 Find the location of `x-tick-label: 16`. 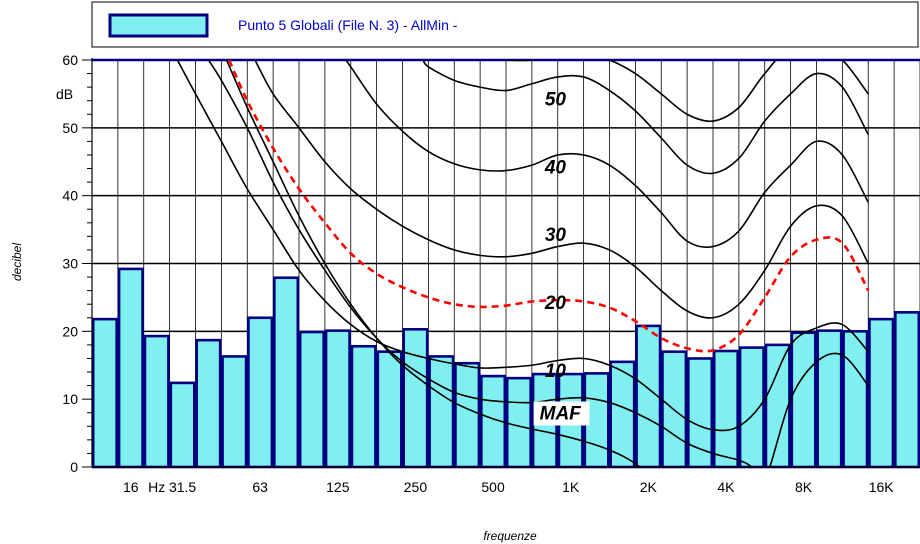

x-tick-label: 16 is located at coordinates (131, 487).